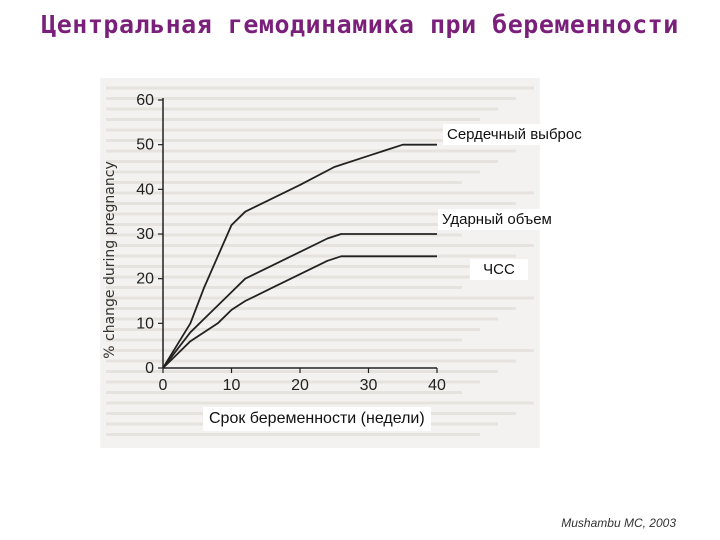  I want to click on y-axis-label: % change during pregnancy, so click(110, 260).